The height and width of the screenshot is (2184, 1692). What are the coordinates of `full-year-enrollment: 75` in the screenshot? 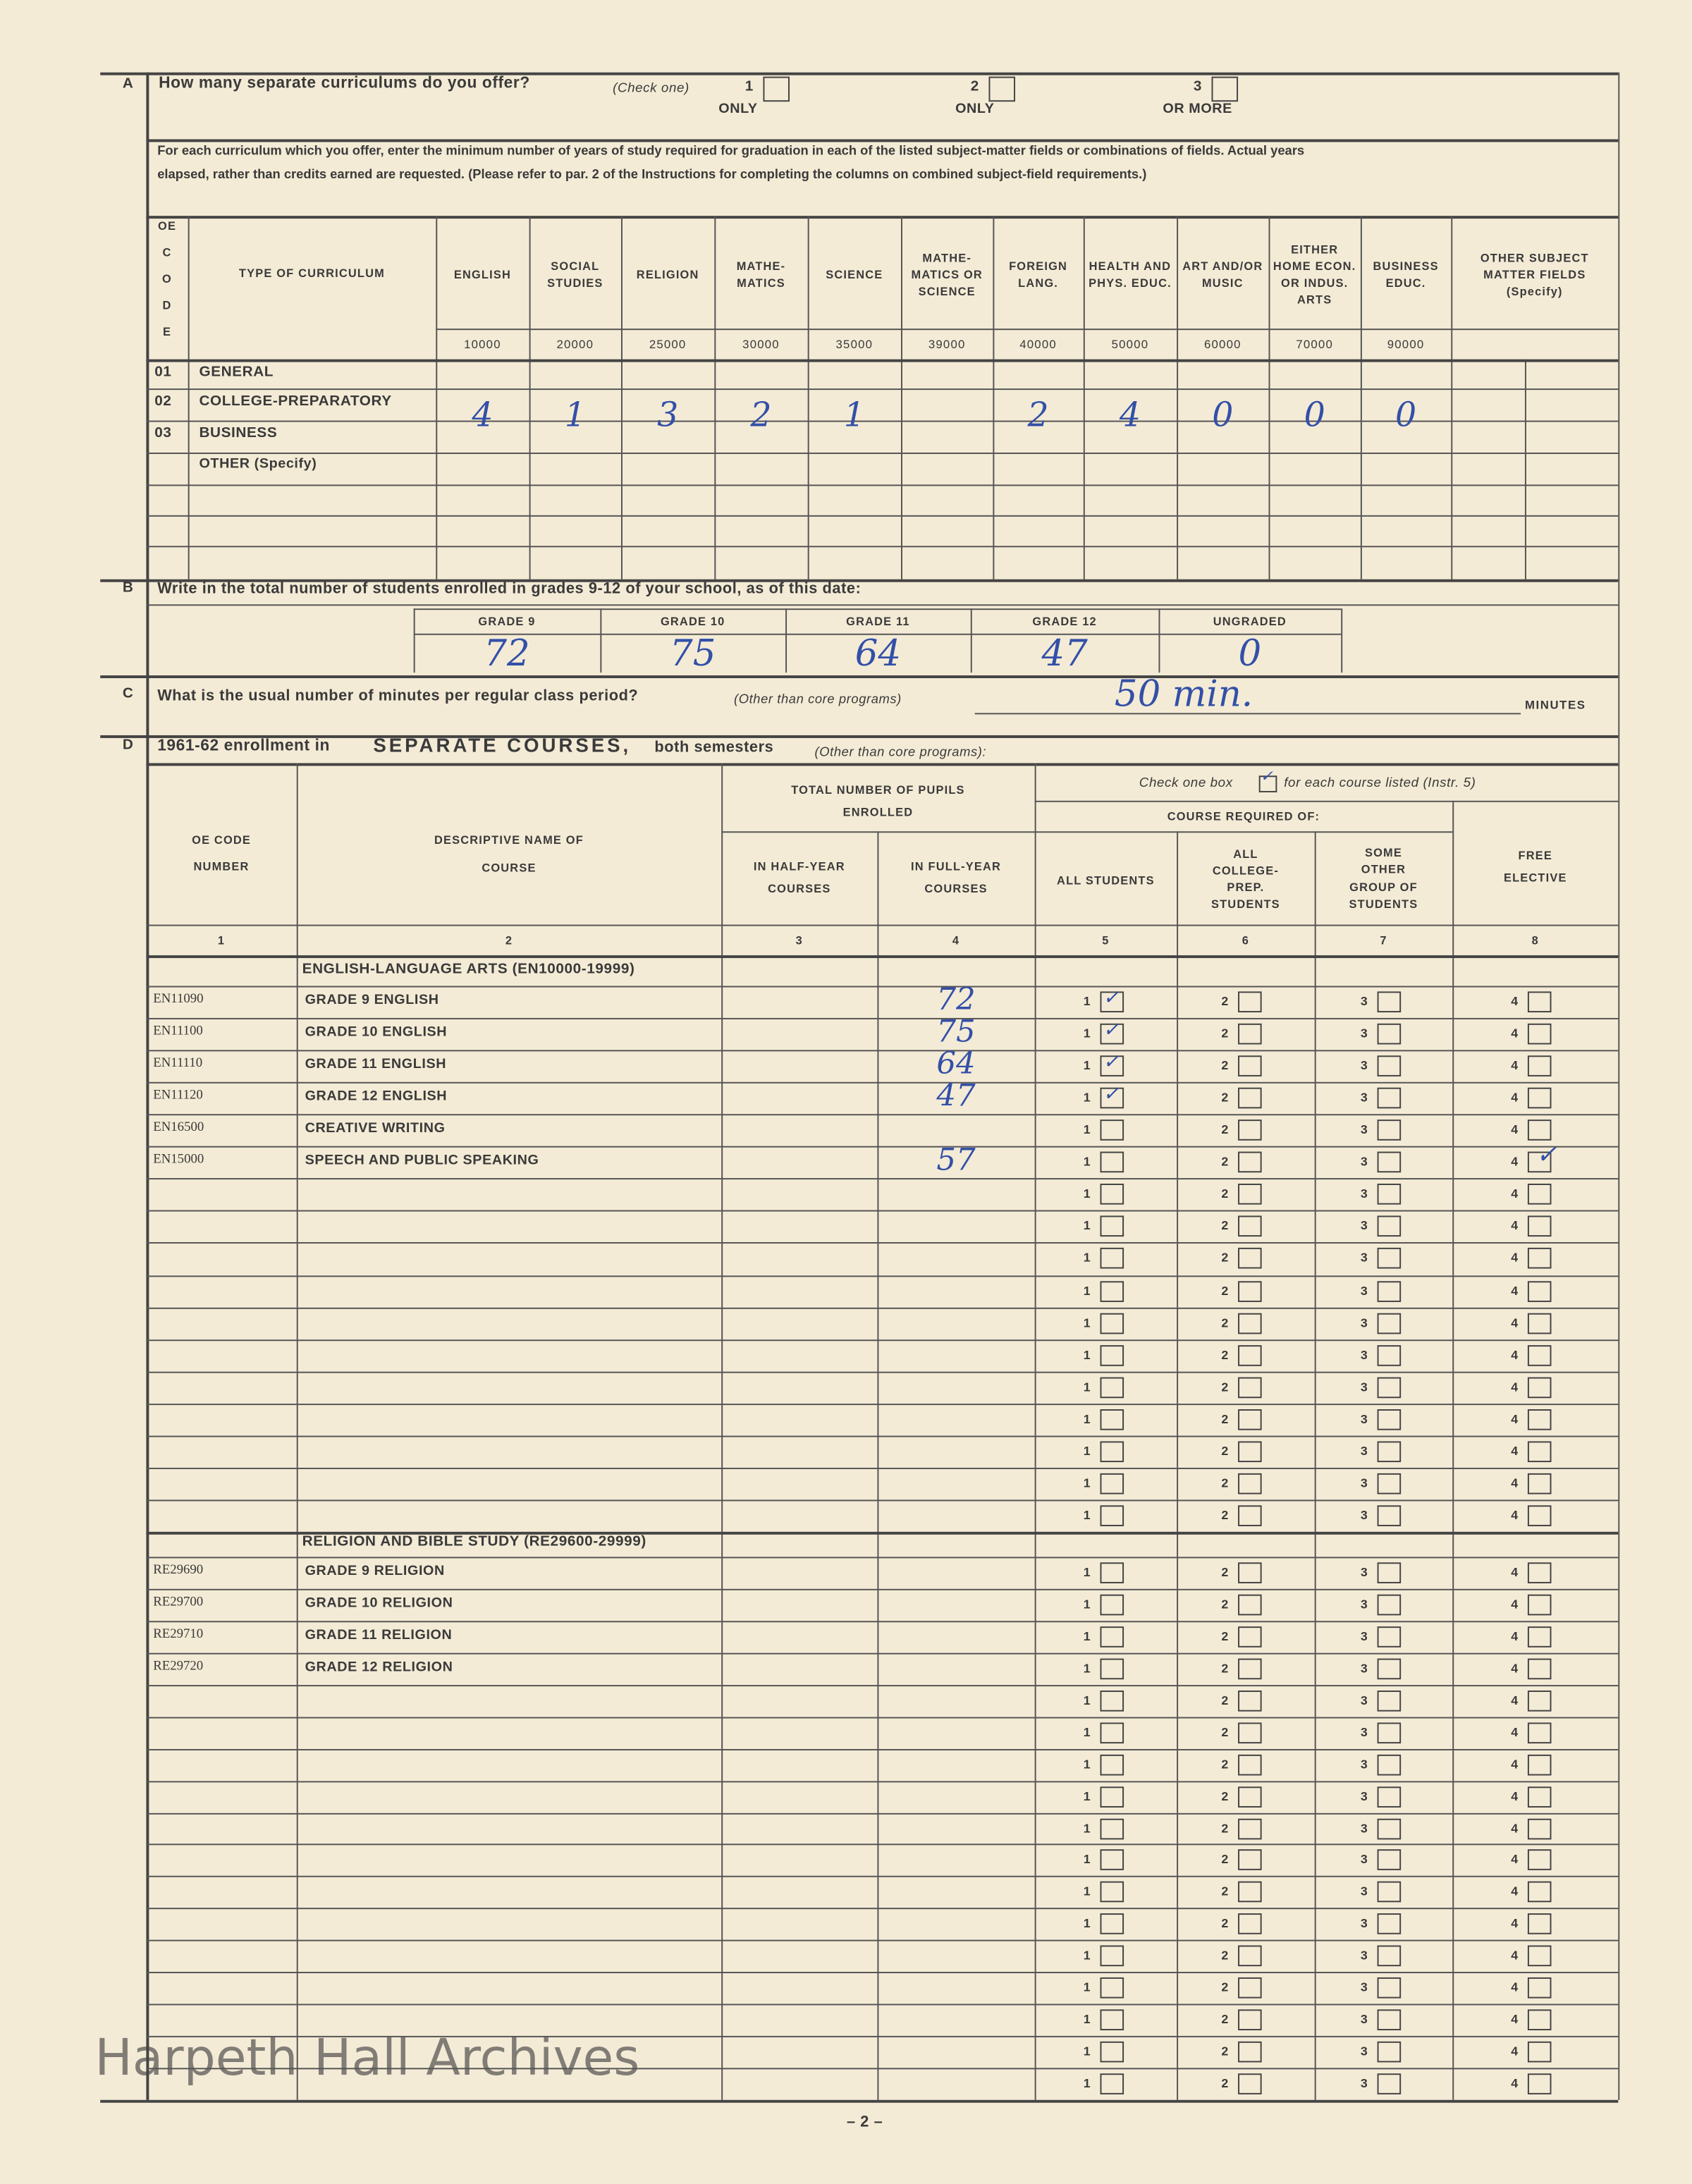 It's located at (956, 1032).